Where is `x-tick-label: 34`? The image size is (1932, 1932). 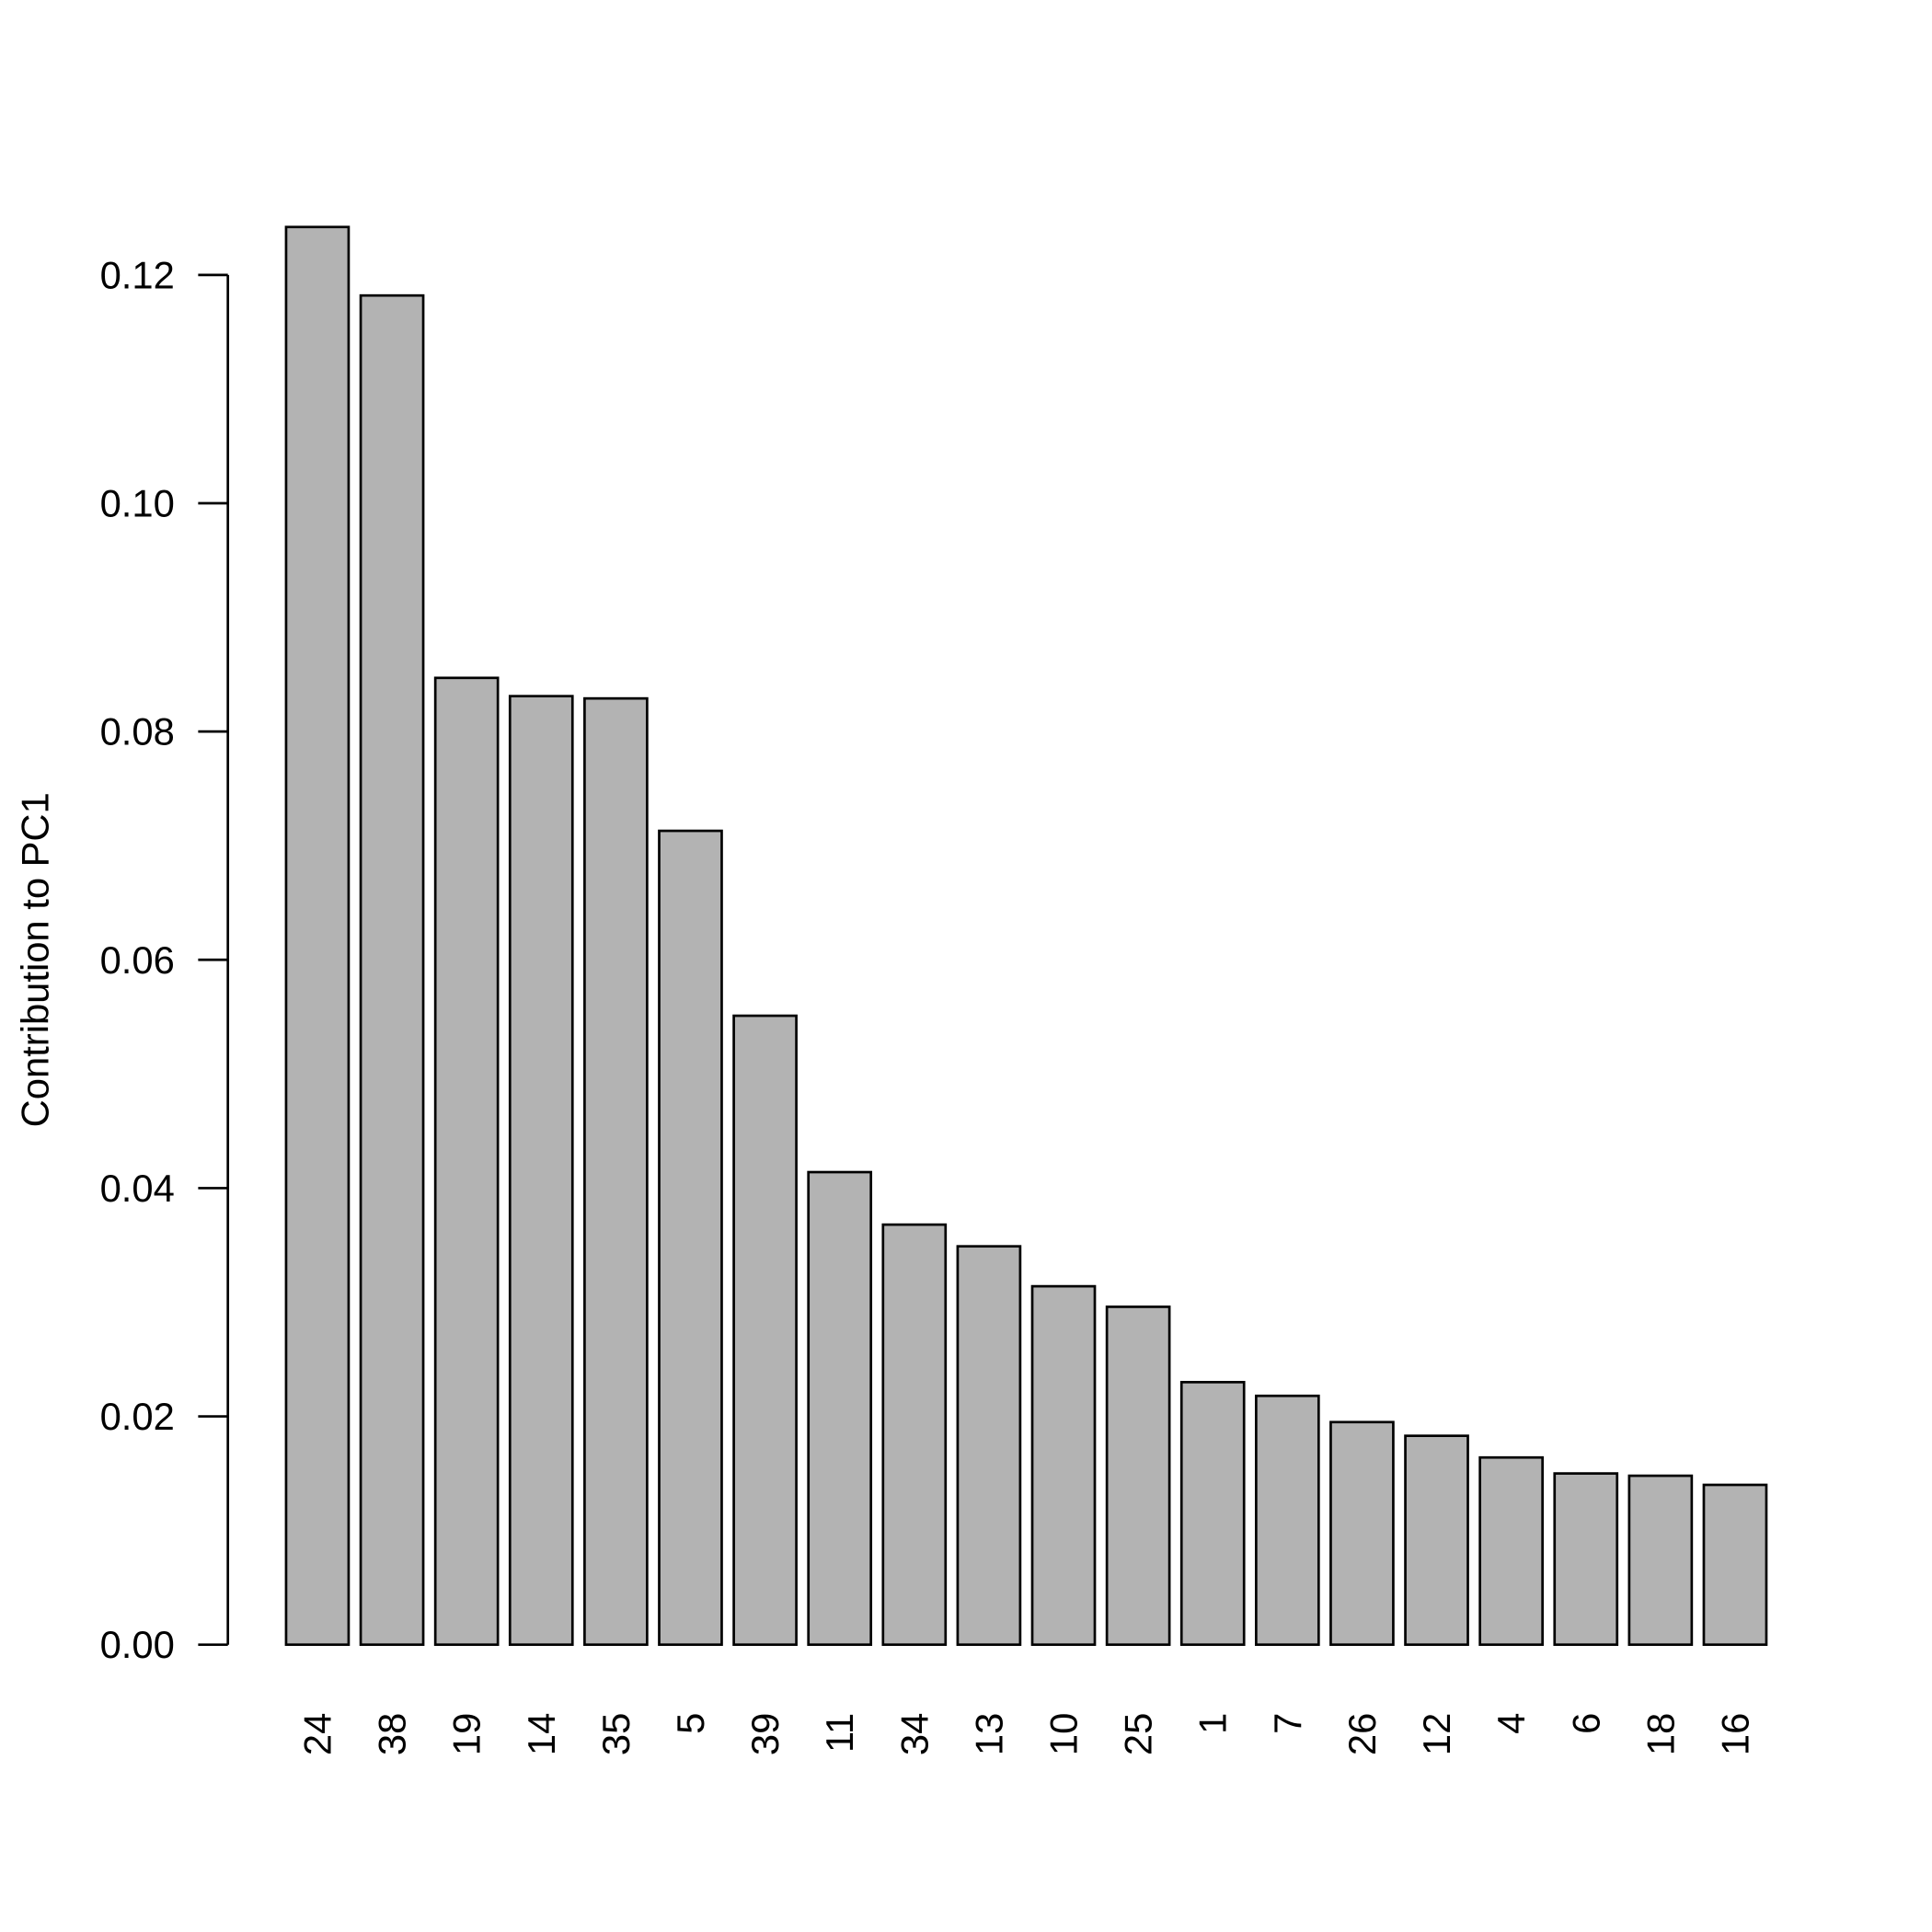
x-tick-label: 34 is located at coordinates (914, 1734).